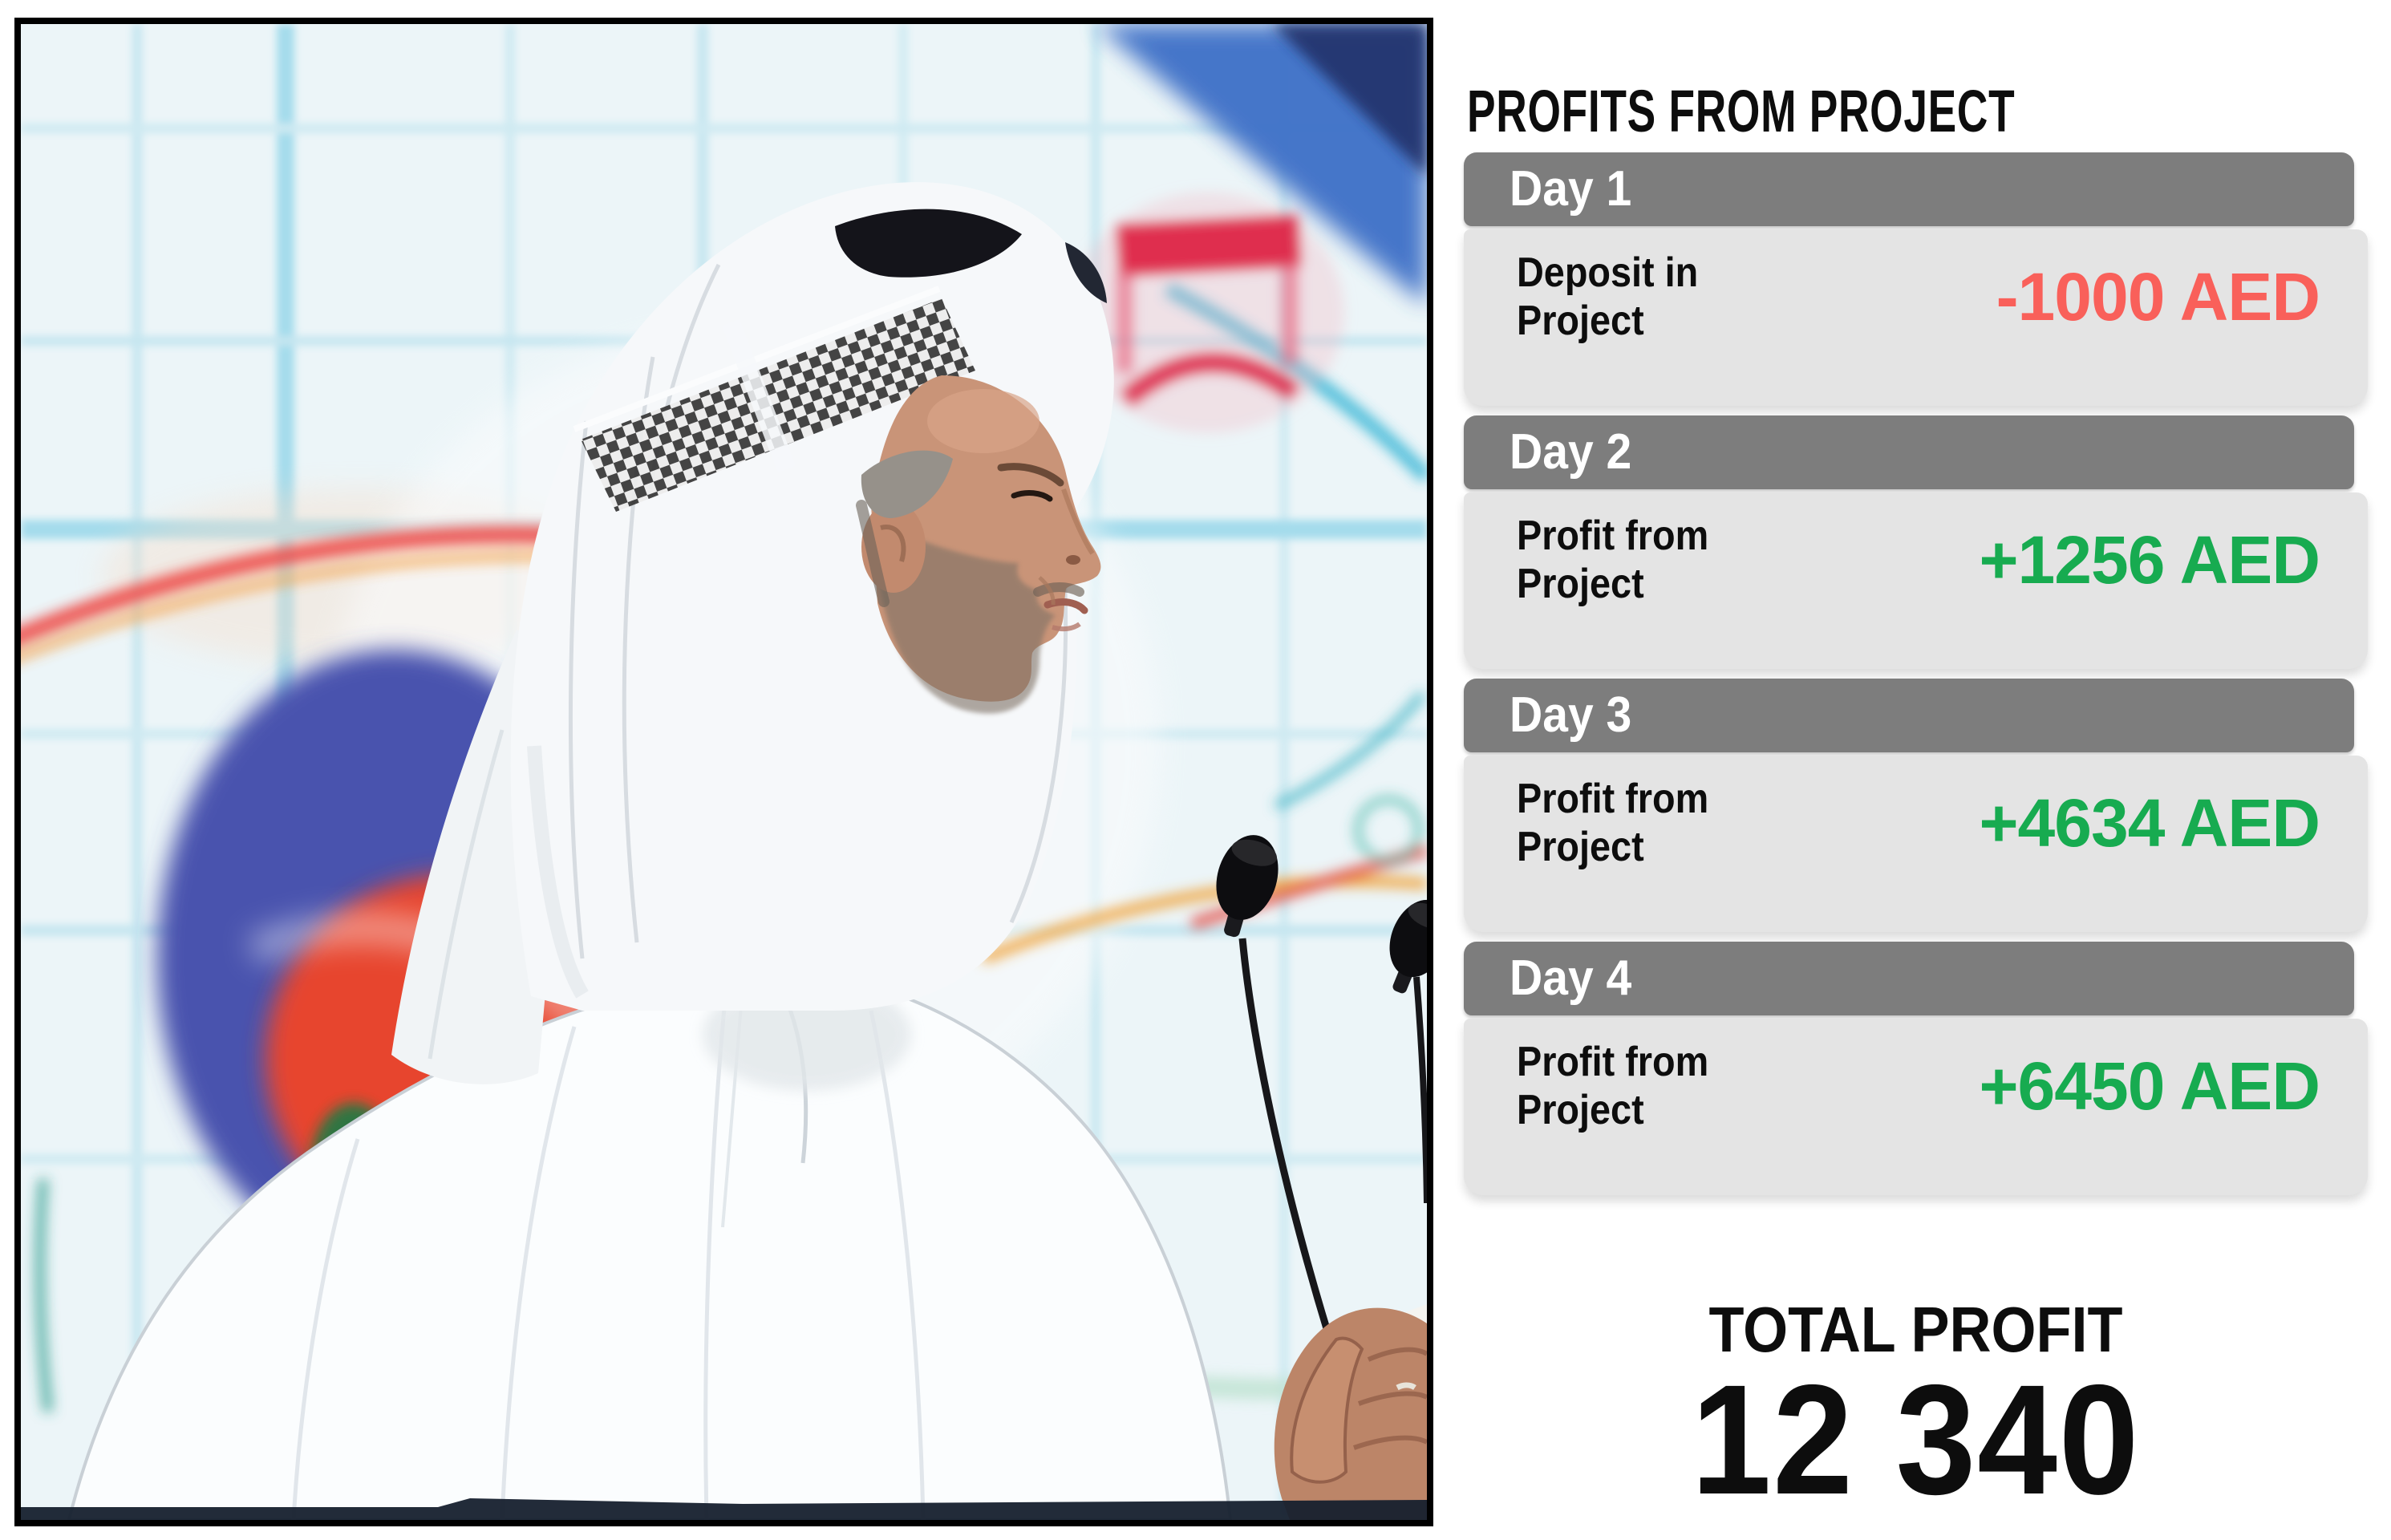 The height and width of the screenshot is (1540, 2391). I want to click on total-label: TOTAL PROFIT, so click(1915, 1329).